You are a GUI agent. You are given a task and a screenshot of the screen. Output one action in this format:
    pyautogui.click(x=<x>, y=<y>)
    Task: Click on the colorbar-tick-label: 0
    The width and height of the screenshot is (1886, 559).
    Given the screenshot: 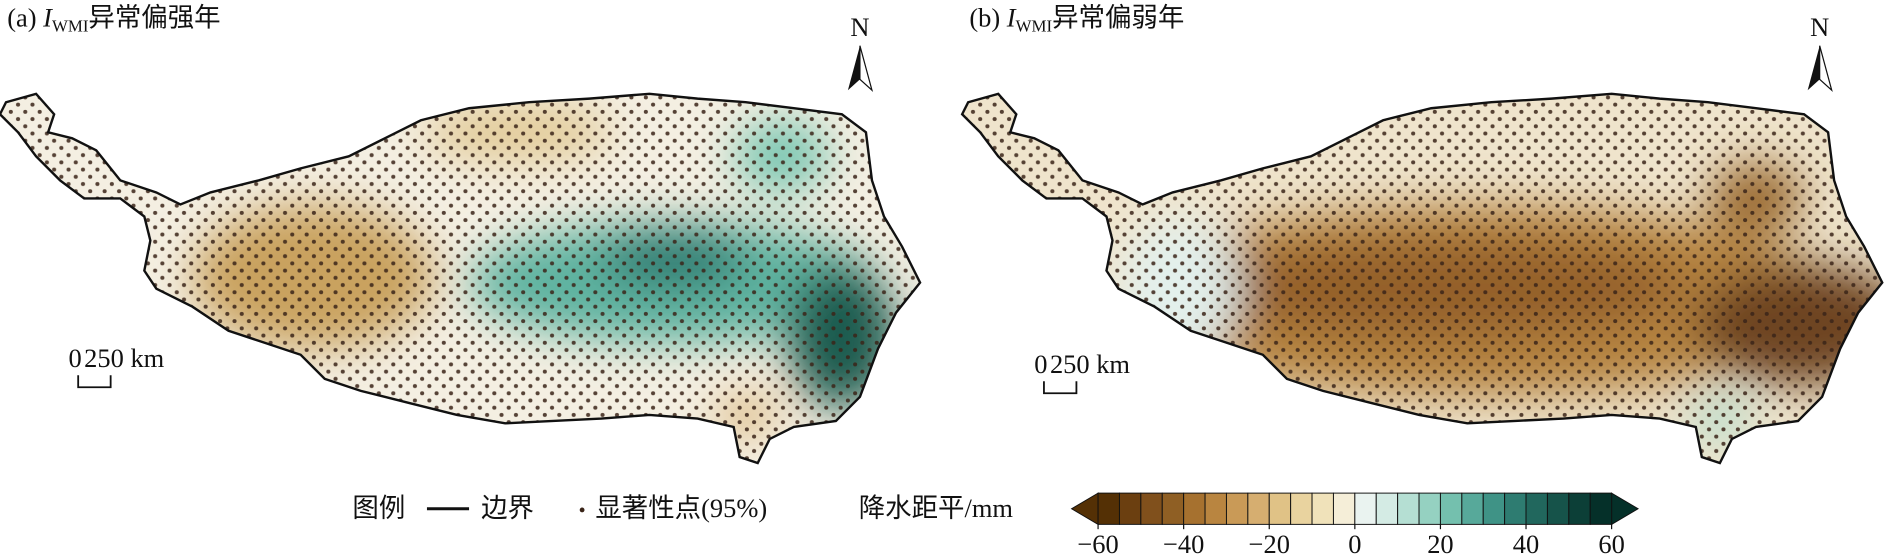 What is the action you would take?
    pyautogui.click(x=1354, y=544)
    